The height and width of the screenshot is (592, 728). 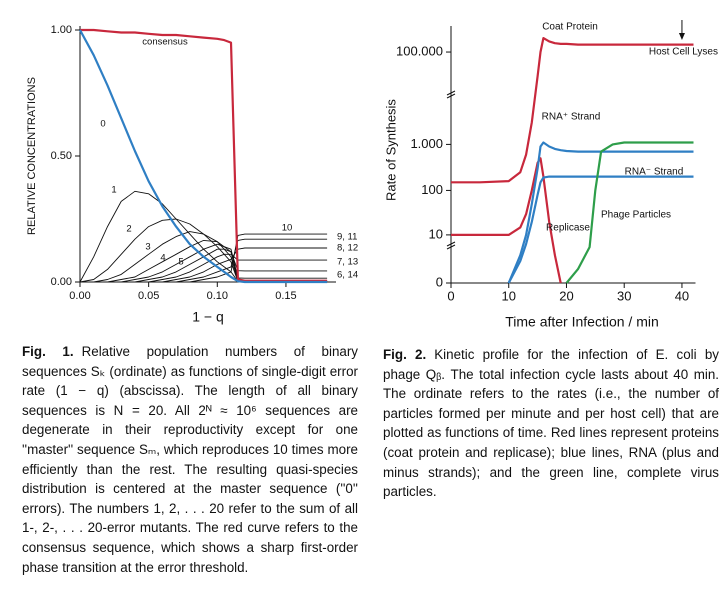 What do you see at coordinates (113, 190) in the screenshot?
I see `series-label: 1` at bounding box center [113, 190].